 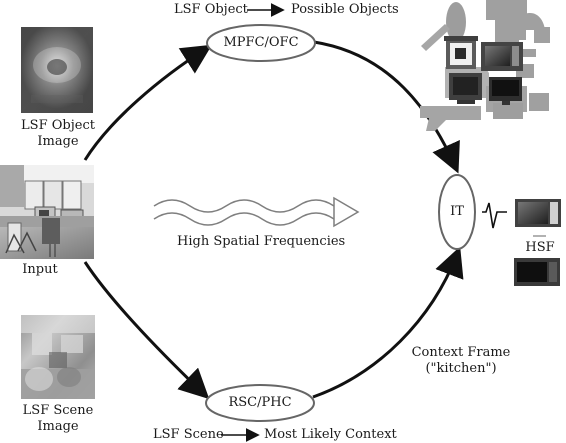 I want to click on bottom-right-flow-label: Most Likely Context, so click(x=330, y=434).